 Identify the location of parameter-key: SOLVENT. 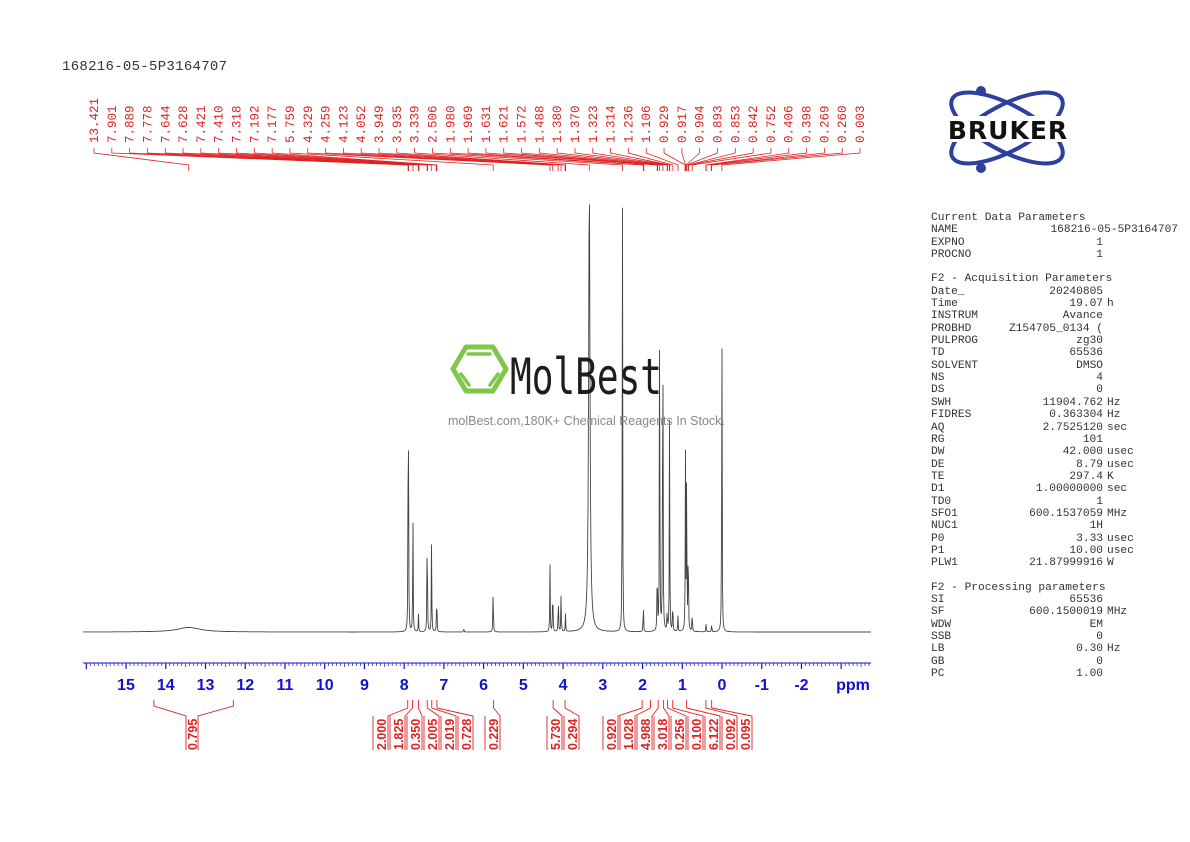
(954, 365).